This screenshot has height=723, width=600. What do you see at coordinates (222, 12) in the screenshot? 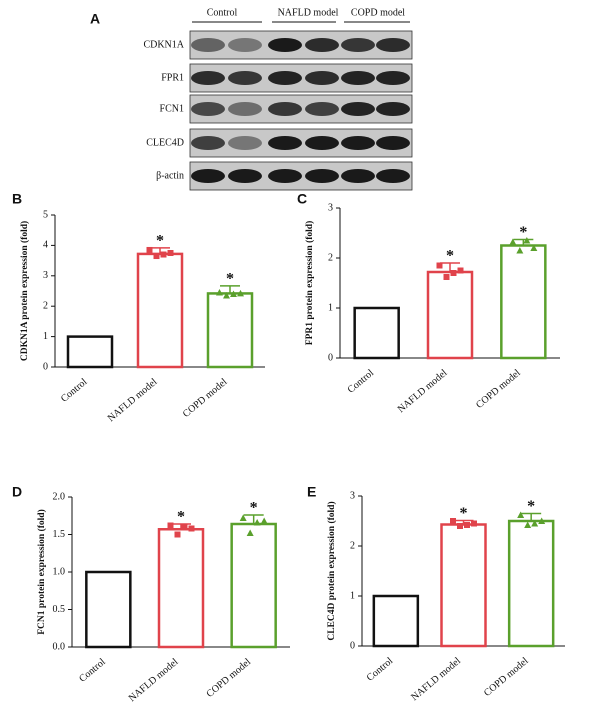
I see `group-label: Control` at bounding box center [222, 12].